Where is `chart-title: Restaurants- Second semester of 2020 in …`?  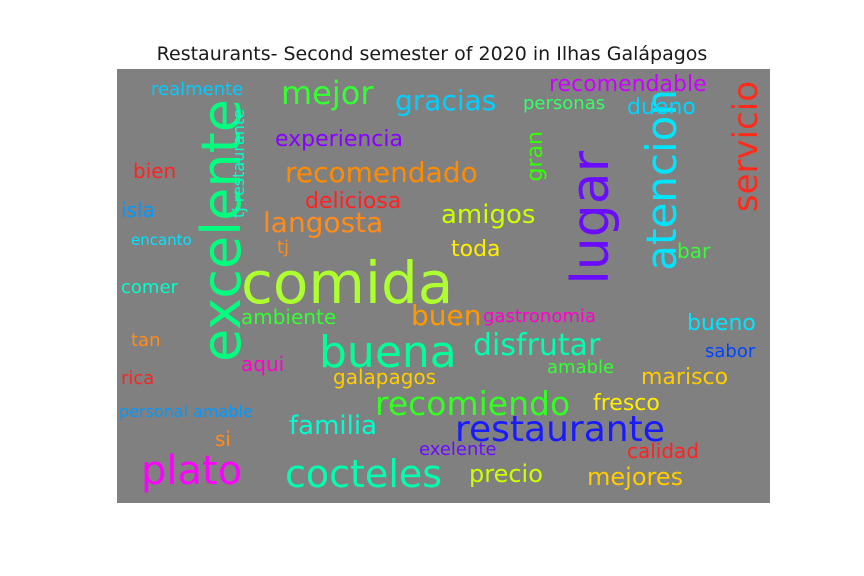 chart-title: Restaurants- Second semester of 2020 in … is located at coordinates (432, 54).